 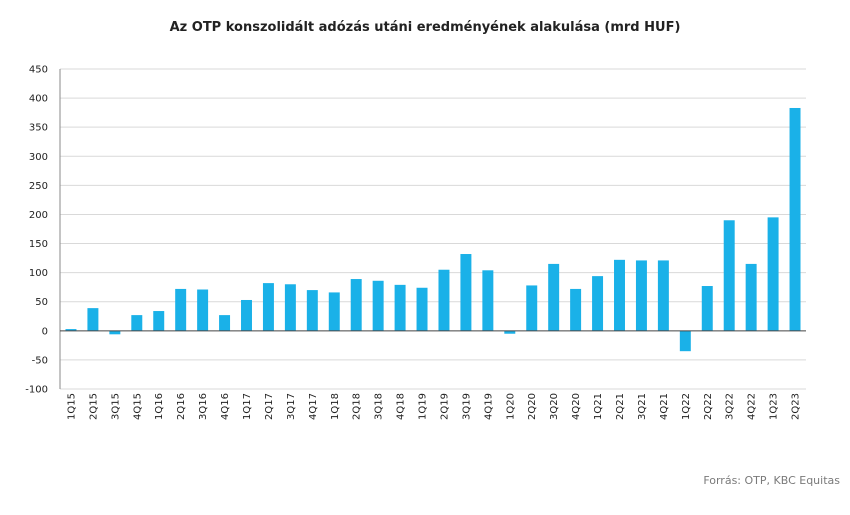 I want to click on bar-4Q20, so click(x=576, y=309).